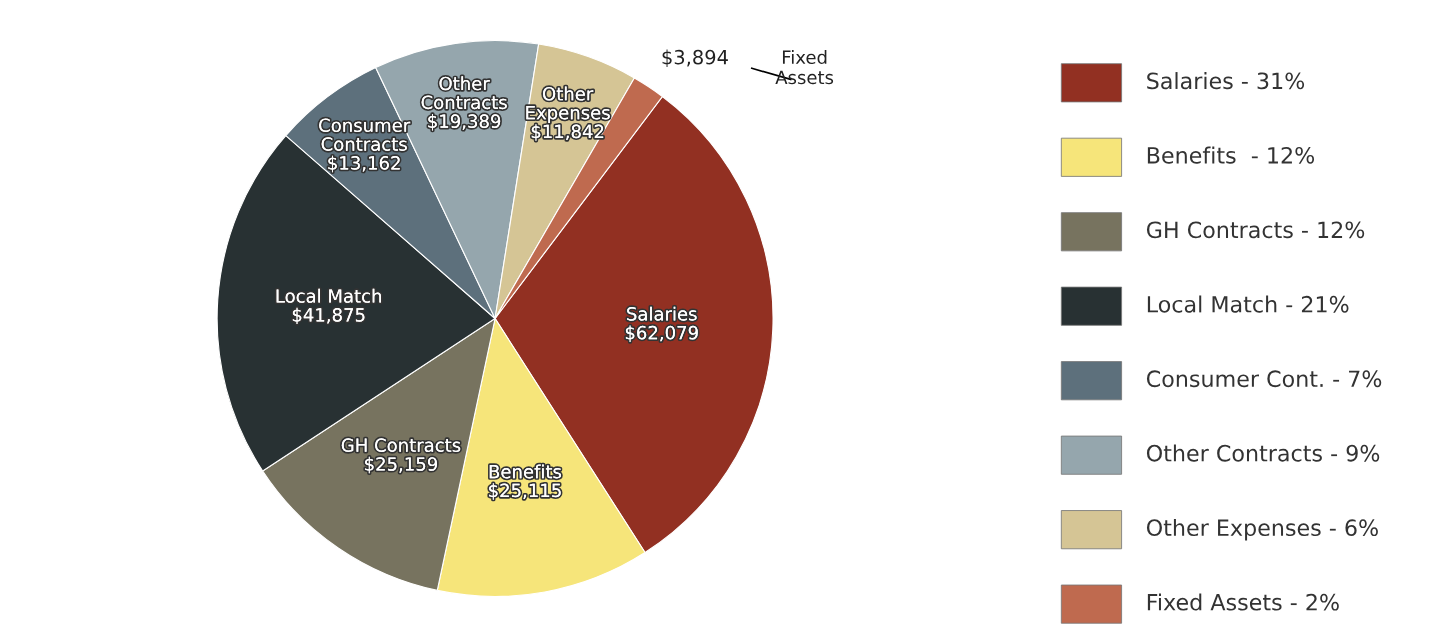  I want to click on data-label: Benefits $25,115, so click(525, 482).